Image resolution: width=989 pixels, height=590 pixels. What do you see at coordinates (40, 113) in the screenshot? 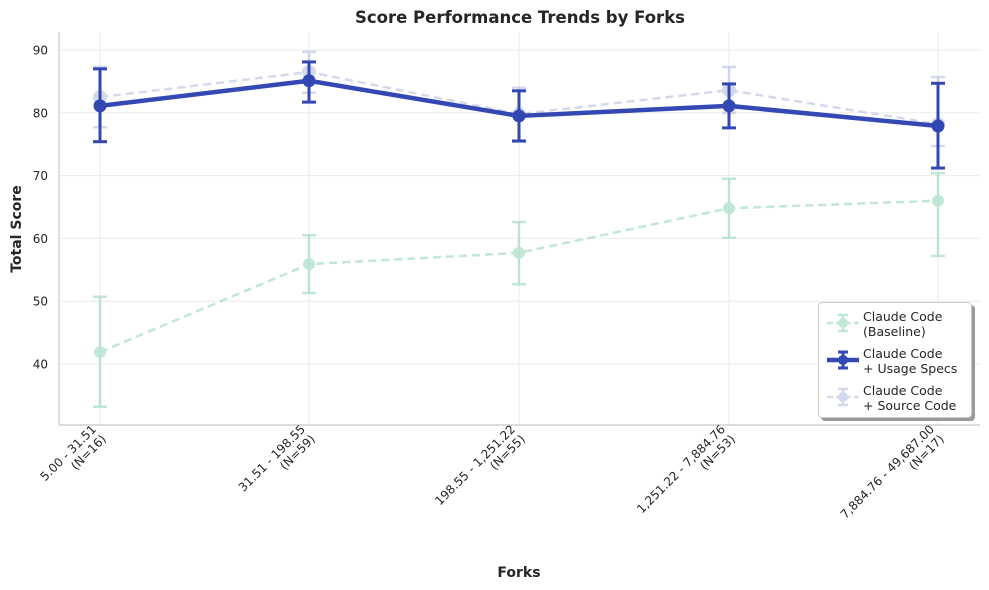
I see `y-tick-label: 80` at bounding box center [40, 113].